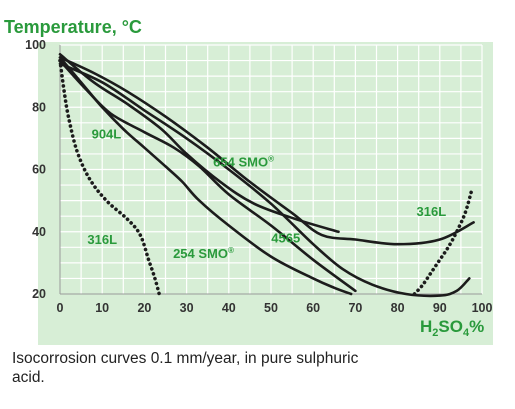 Image resolution: width=515 pixels, height=409 pixels. What do you see at coordinates (144, 308) in the screenshot?
I see `x-tick-label: 20` at bounding box center [144, 308].